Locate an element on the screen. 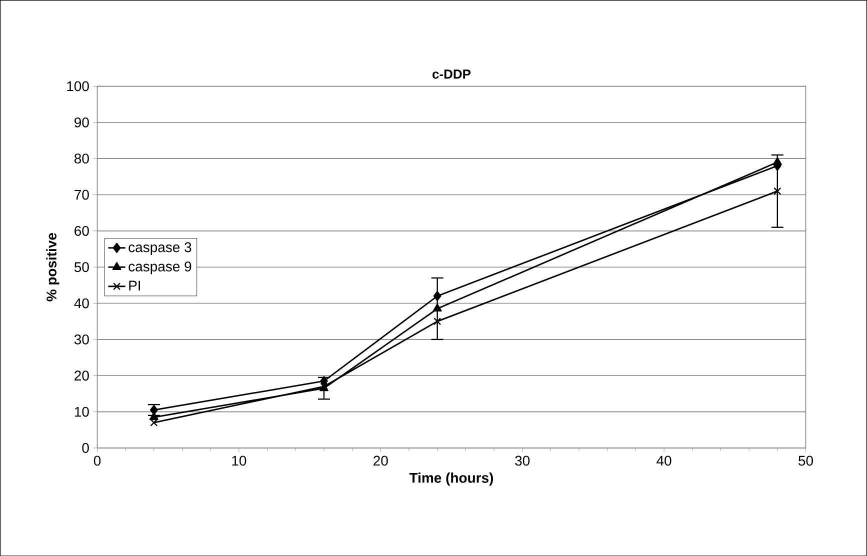  y-tick-label: 40 is located at coordinates (81, 303).